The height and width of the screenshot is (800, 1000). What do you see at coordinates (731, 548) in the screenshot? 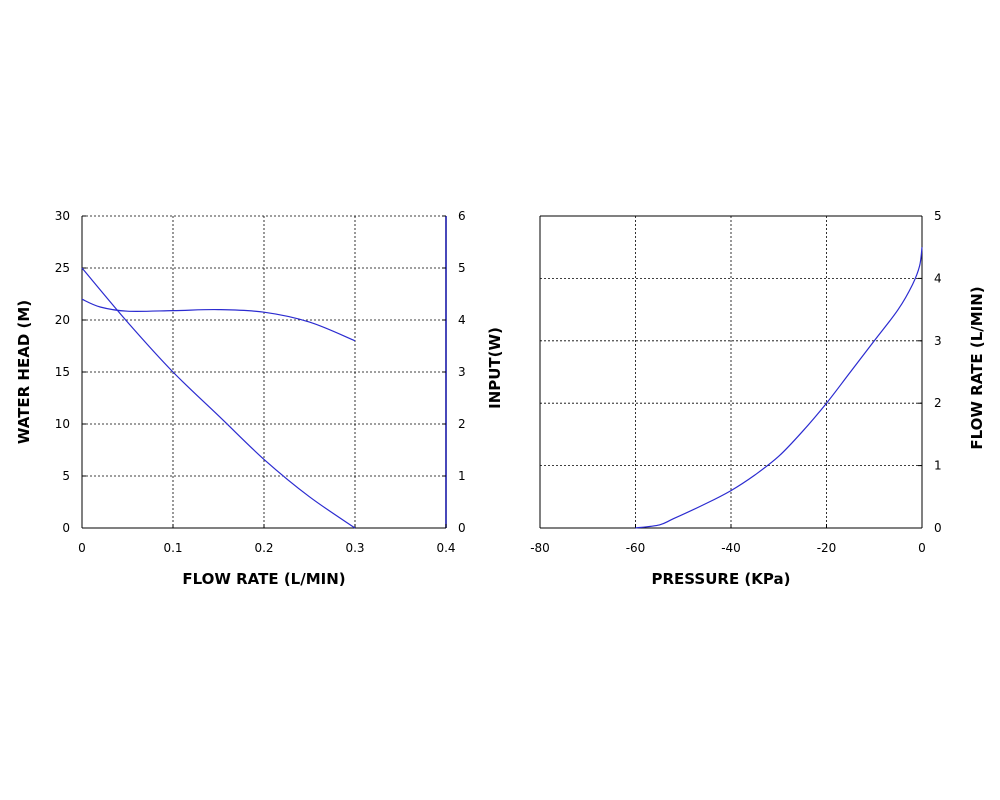
I see `x-tick-label: -40` at bounding box center [731, 548].